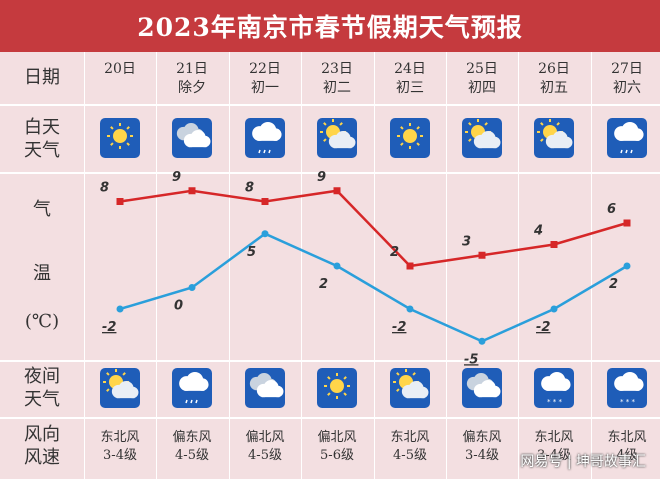 Image resolution: width=660 pixels, height=479 pixels. What do you see at coordinates (265, 69) in the screenshot?
I see `date-label: 22日` at bounding box center [265, 69].